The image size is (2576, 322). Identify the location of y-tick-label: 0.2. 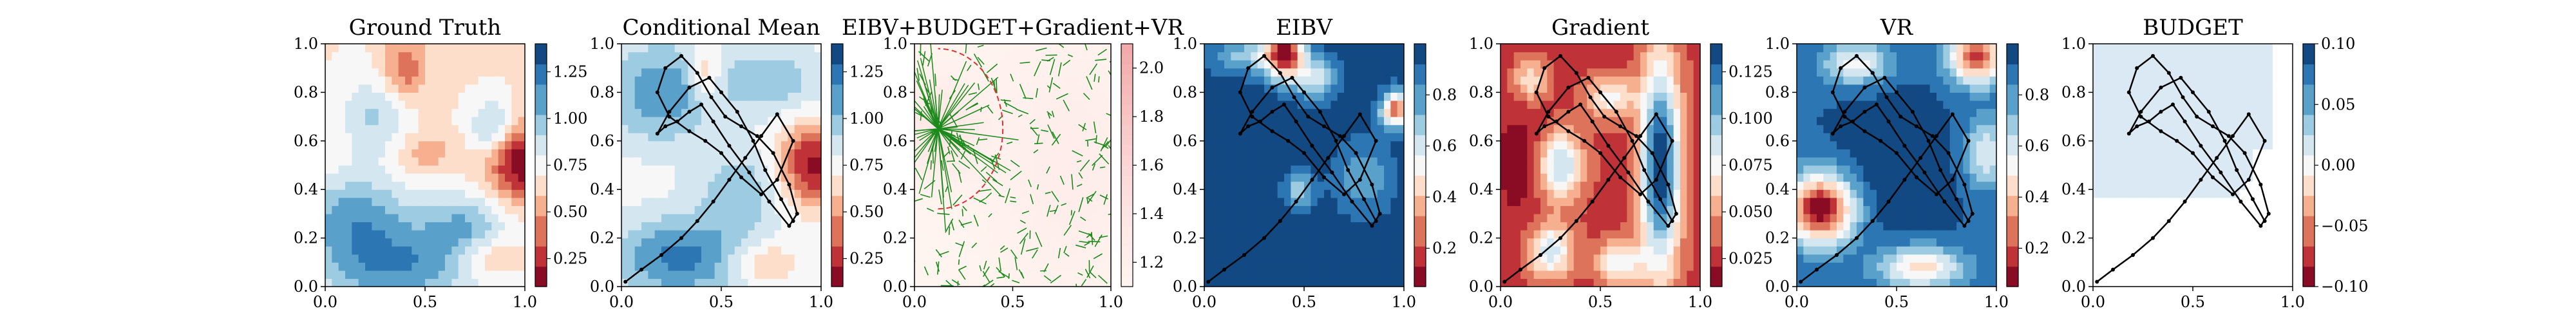
(1481, 238).